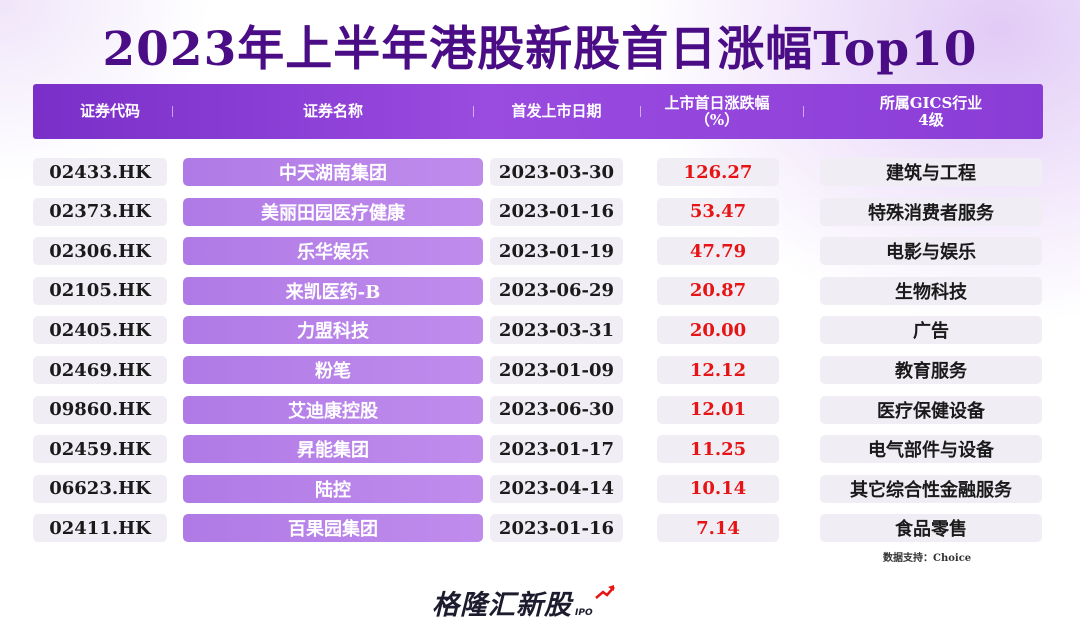 Image resolution: width=1080 pixels, height=638 pixels. Describe the element at coordinates (556, 449) in the screenshot. I see `listing-date-cell: 2023-01-17` at that location.